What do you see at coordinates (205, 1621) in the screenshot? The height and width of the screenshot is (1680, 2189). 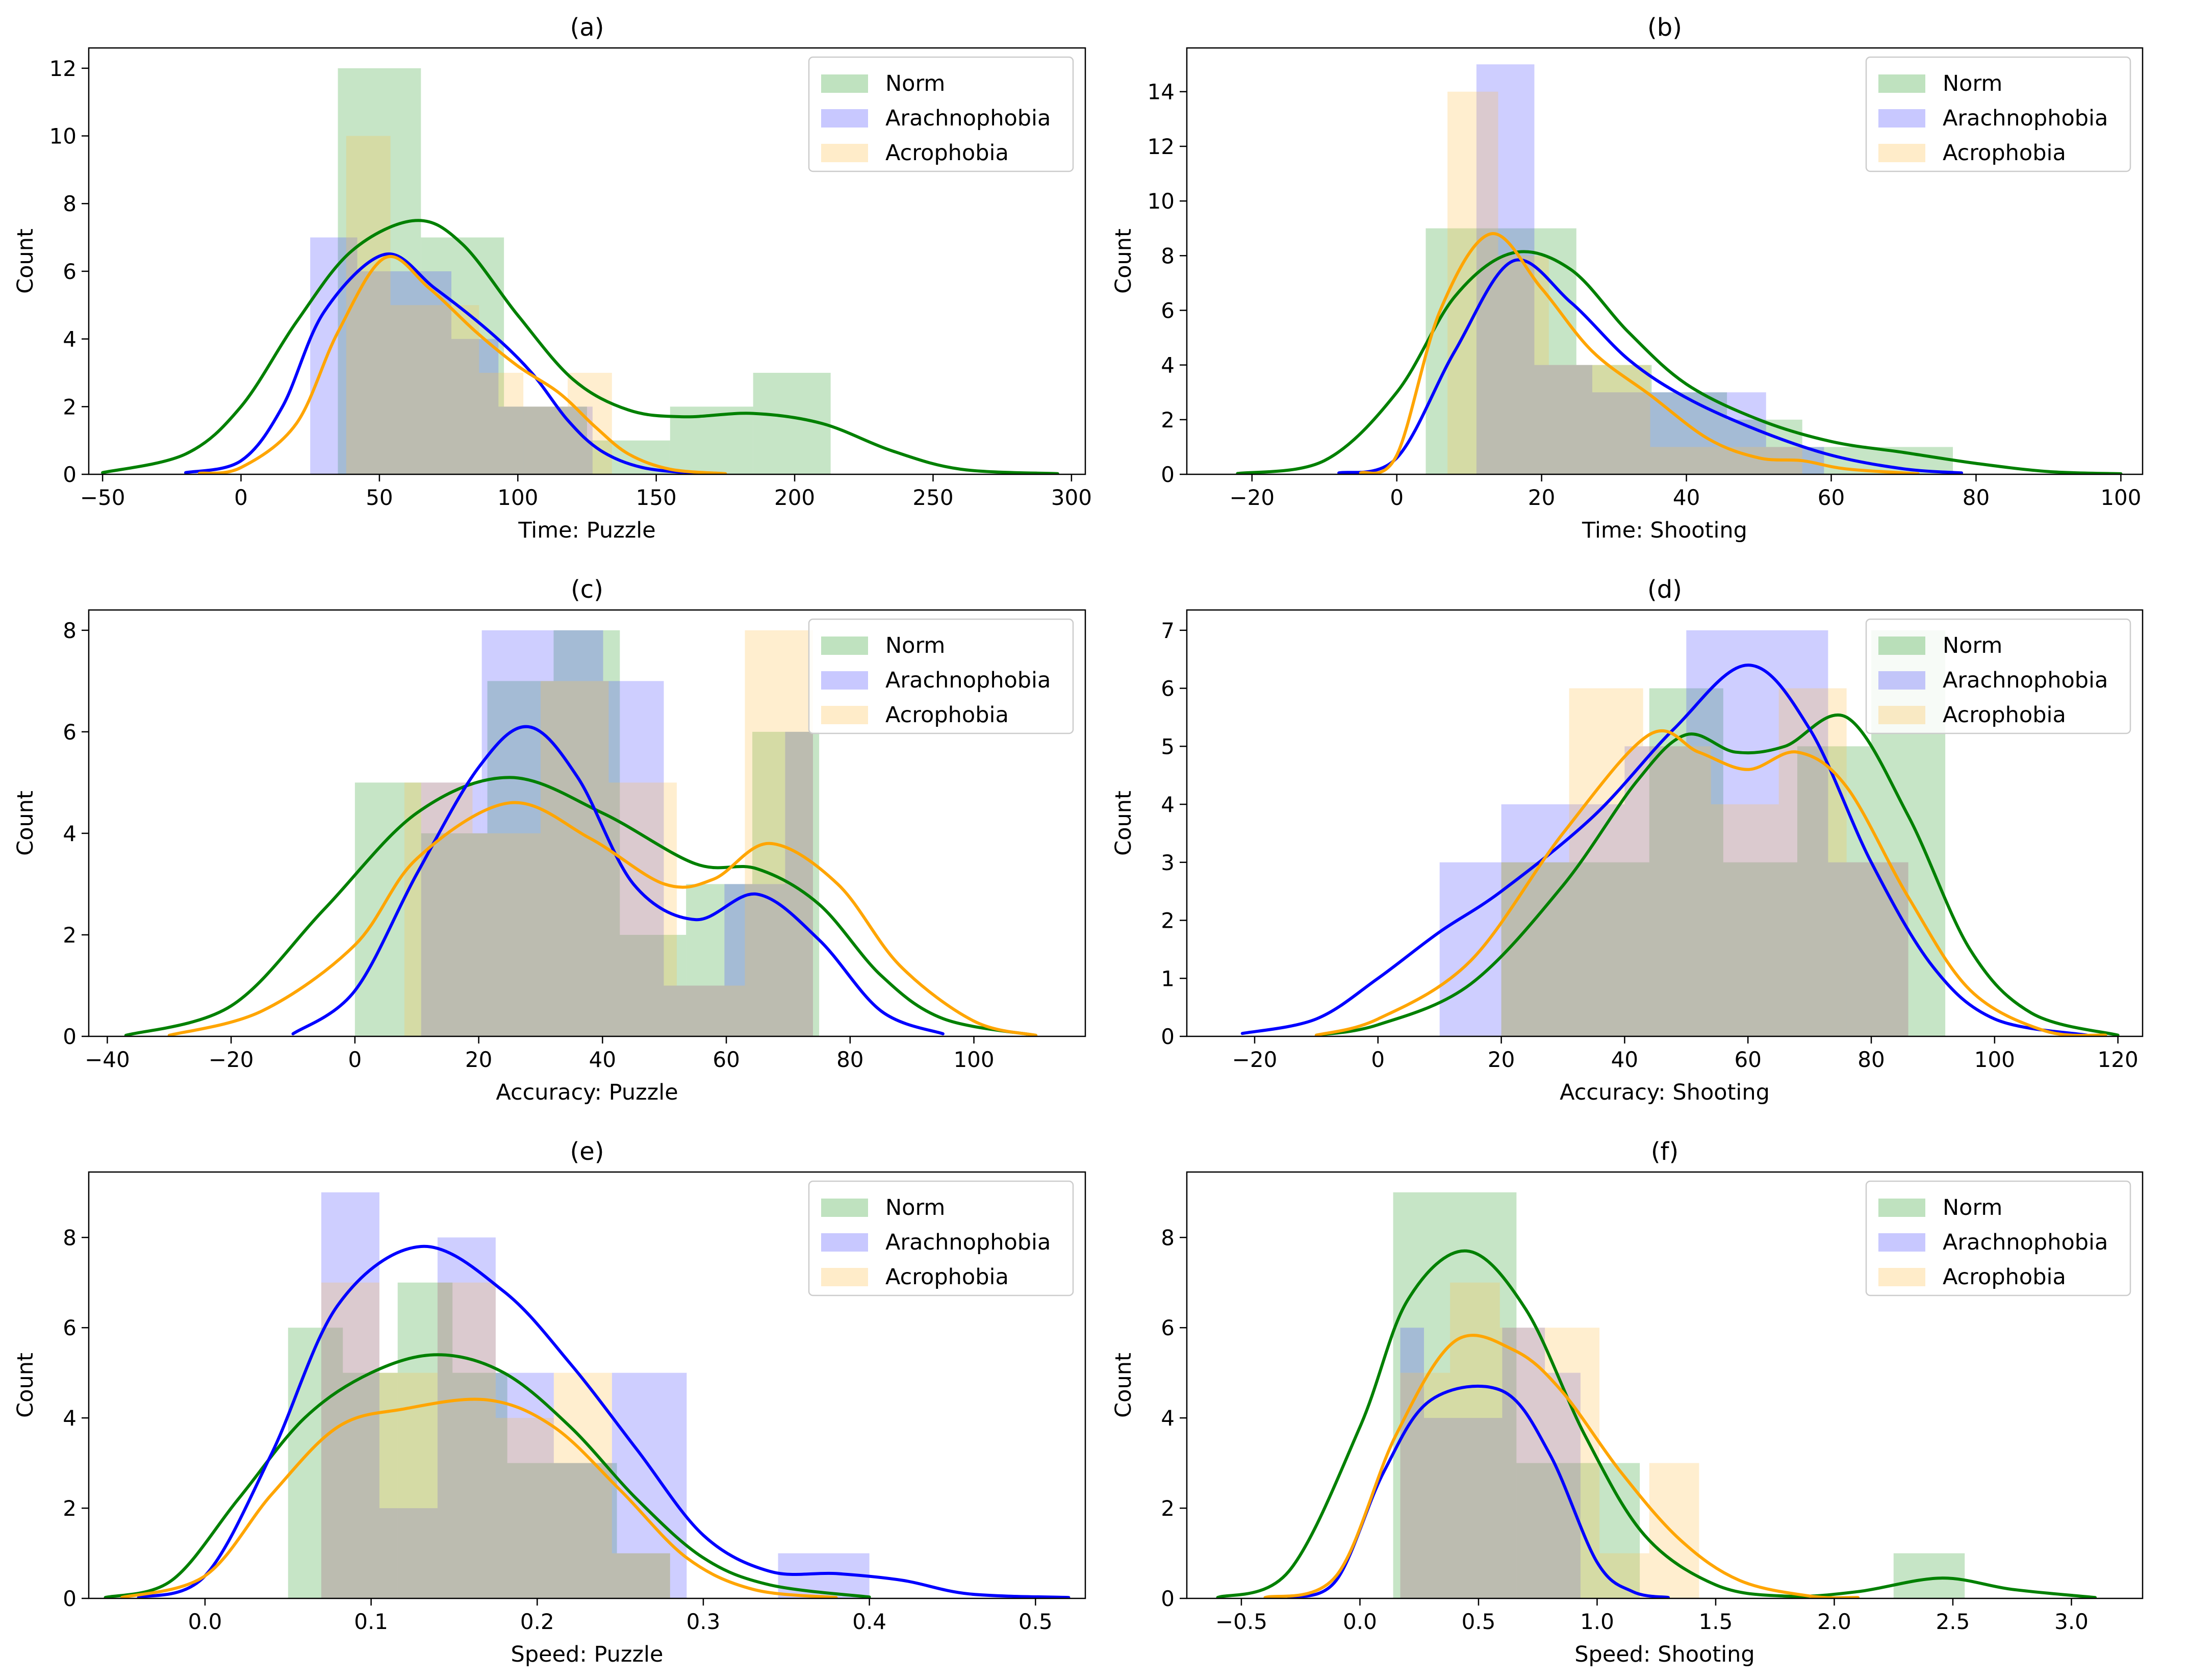 I see `x-tick-label: 0.0` at bounding box center [205, 1621].